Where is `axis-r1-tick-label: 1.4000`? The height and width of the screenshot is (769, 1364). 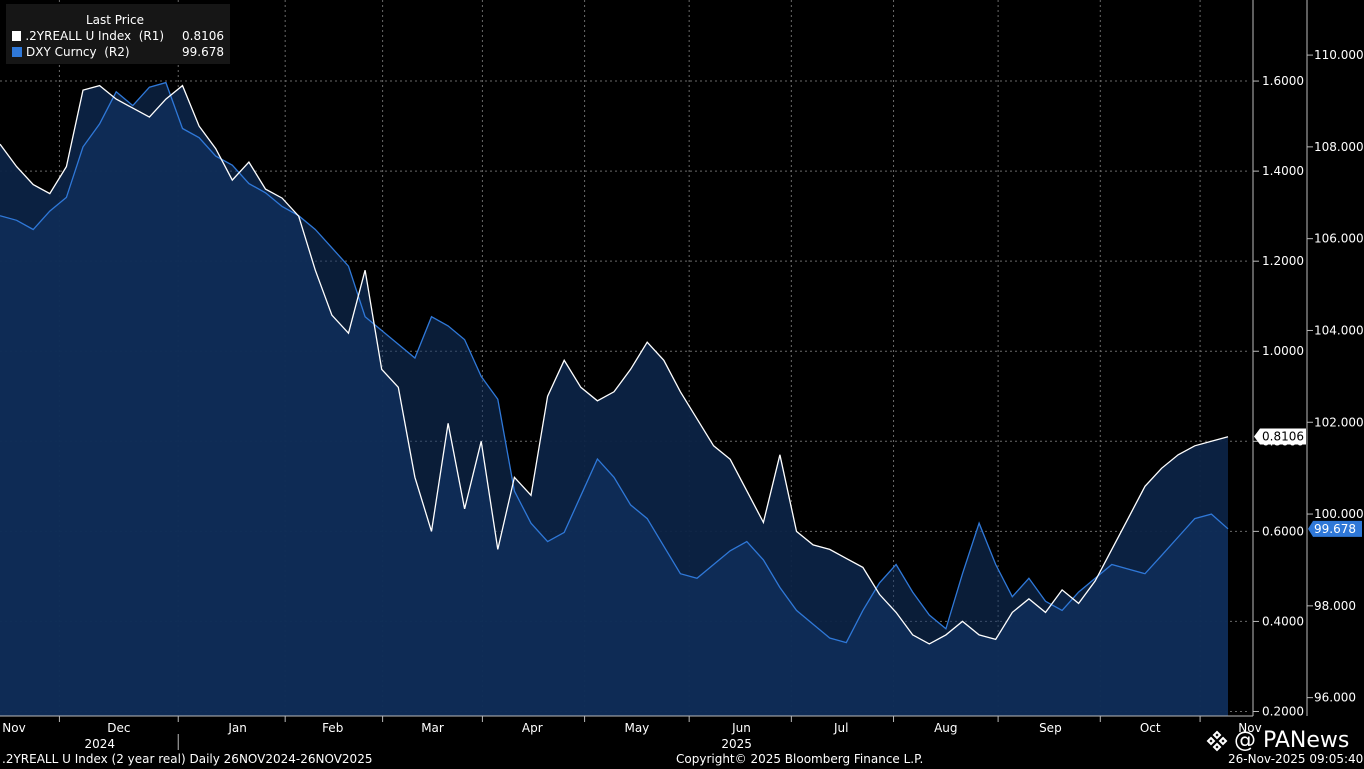
axis-r1-tick-label: 1.4000 is located at coordinates (1283, 171).